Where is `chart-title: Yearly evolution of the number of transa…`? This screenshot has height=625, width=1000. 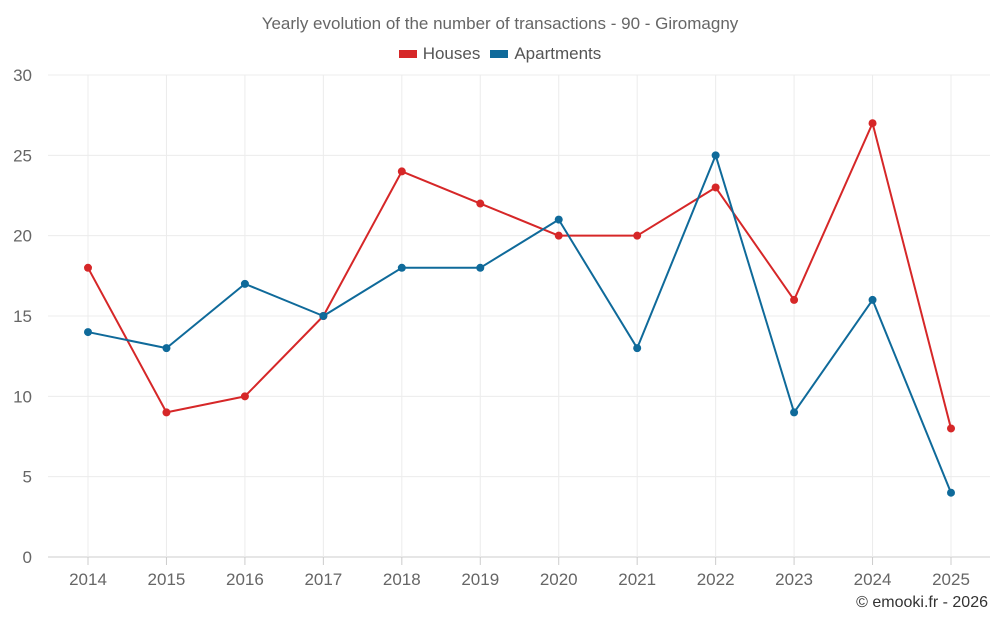
chart-title: Yearly evolution of the number of transa… is located at coordinates (500, 23).